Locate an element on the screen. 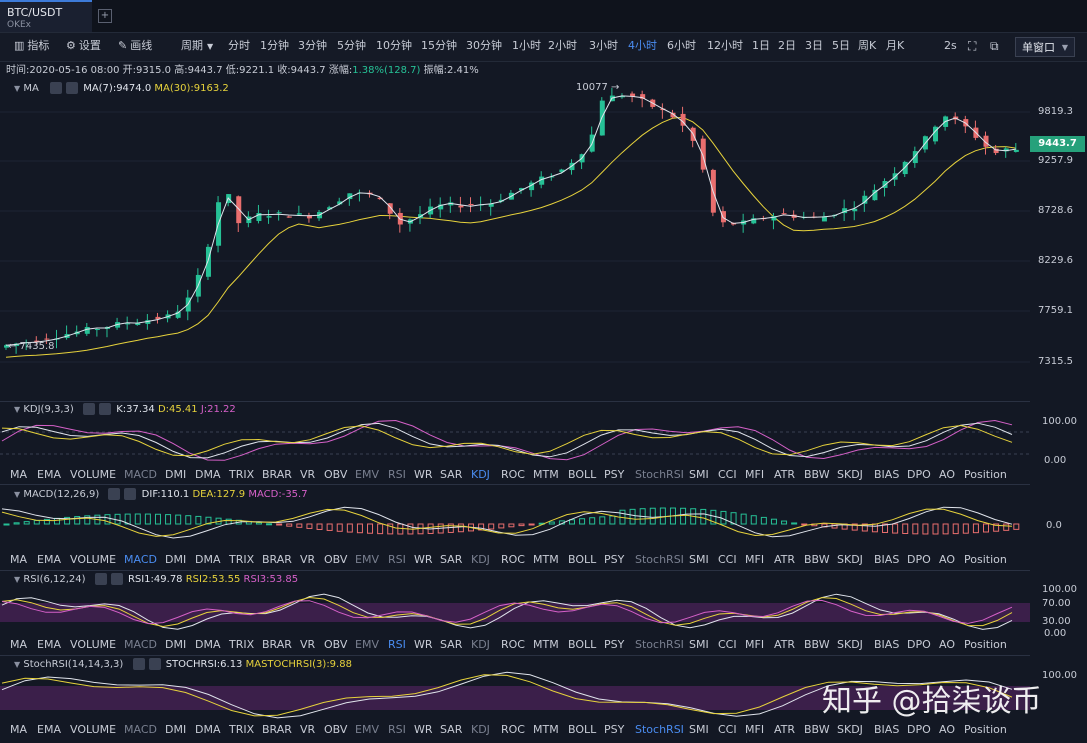 This screenshot has width=1087, height=743. interval-17: 周K is located at coordinates (867, 45).